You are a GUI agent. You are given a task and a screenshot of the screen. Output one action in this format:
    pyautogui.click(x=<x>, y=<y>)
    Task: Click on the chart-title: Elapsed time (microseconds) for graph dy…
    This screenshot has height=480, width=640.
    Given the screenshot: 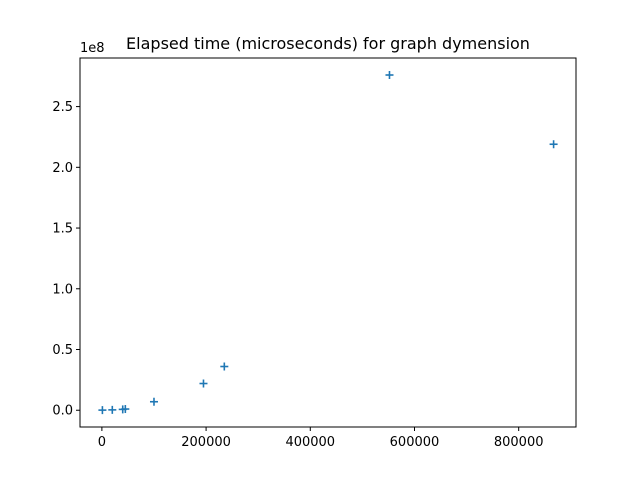 What is the action you would take?
    pyautogui.click(x=328, y=43)
    